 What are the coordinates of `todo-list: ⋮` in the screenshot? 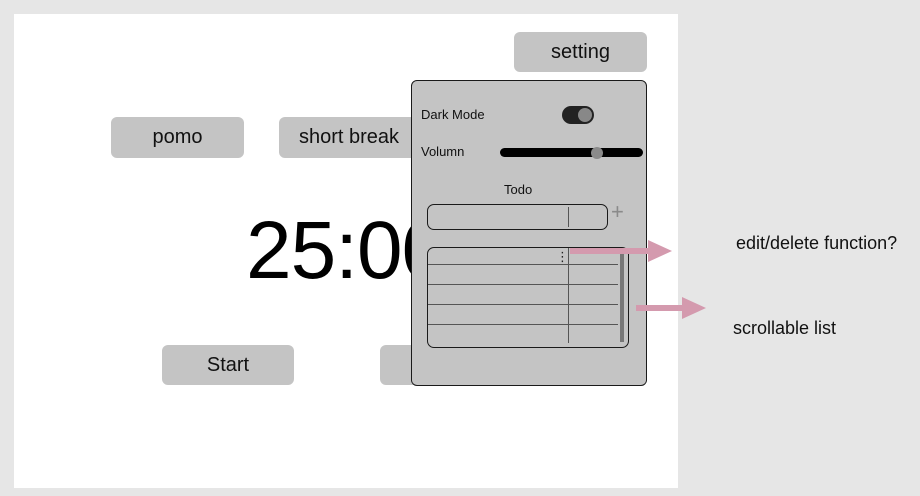 It's located at (528, 297).